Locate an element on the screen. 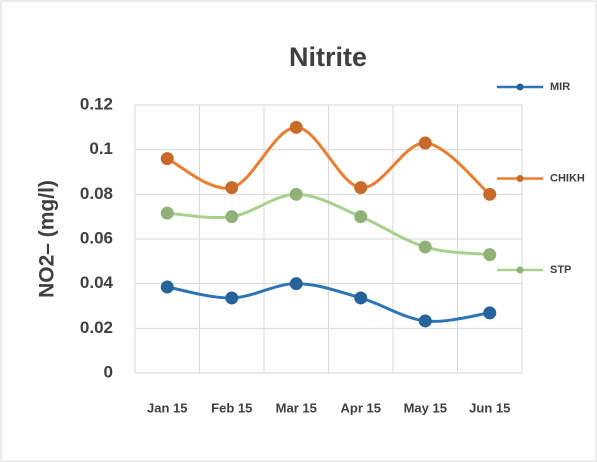 This screenshot has width=597, height=462. x-tick-label: May 15 is located at coordinates (425, 407).